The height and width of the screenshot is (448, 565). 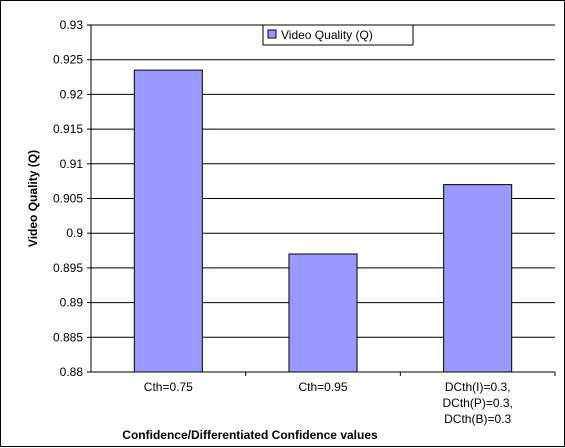 What do you see at coordinates (68, 268) in the screenshot?
I see `y-tick-label: 0.895` at bounding box center [68, 268].